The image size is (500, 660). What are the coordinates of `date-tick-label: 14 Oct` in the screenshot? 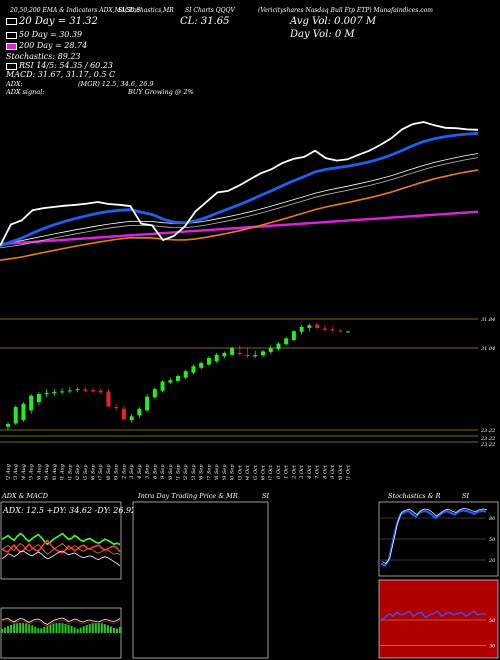 It's located at (310, 472).